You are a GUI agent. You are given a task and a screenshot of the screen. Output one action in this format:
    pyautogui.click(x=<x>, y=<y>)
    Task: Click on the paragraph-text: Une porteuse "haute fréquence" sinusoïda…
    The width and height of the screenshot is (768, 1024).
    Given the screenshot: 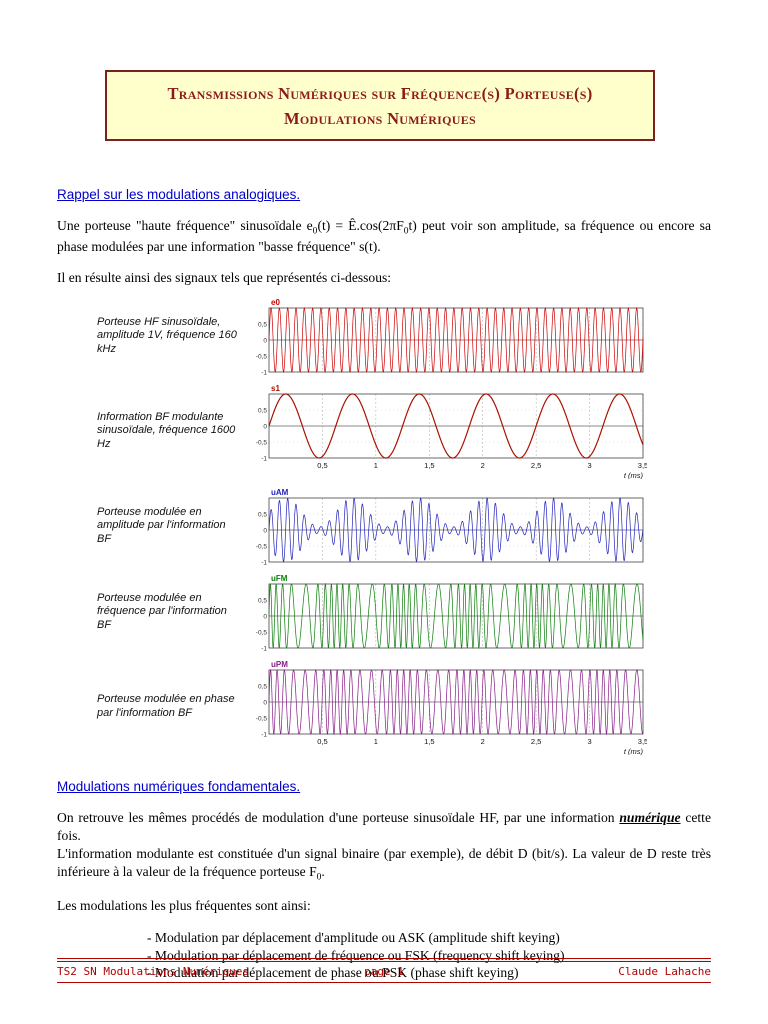 What is the action you would take?
    pyautogui.click(x=185, y=225)
    